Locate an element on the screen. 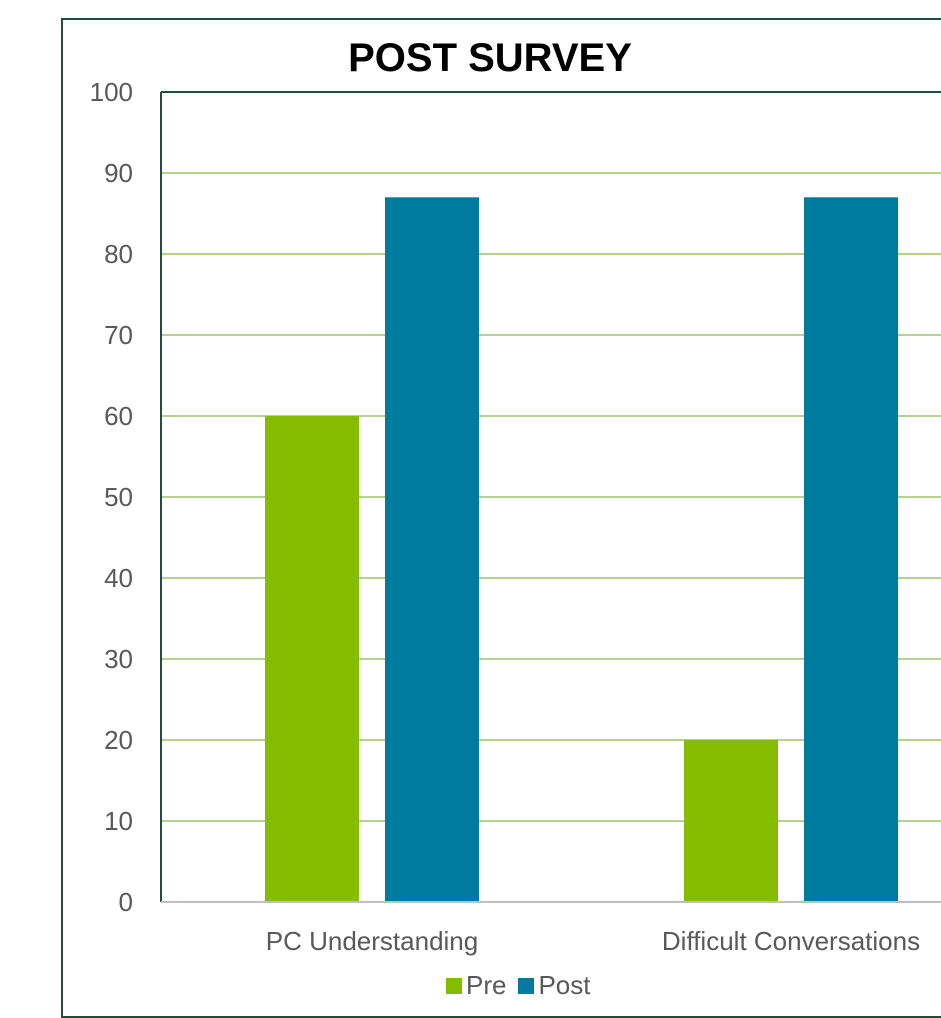  y-tick-label-90: 90 is located at coordinates (118, 173).